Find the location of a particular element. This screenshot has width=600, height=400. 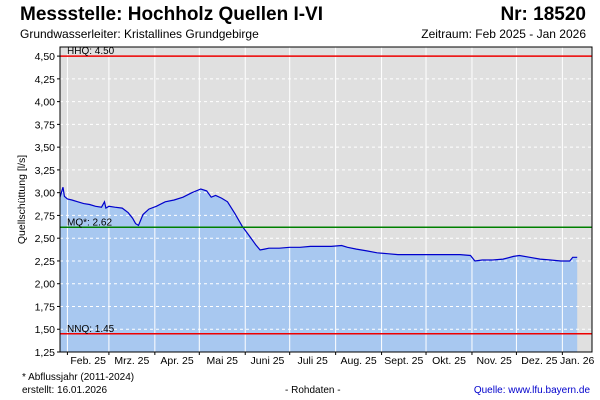

period-label: Zeitraum: Feb 2025 - Jan 2026 is located at coordinates (503, 34).